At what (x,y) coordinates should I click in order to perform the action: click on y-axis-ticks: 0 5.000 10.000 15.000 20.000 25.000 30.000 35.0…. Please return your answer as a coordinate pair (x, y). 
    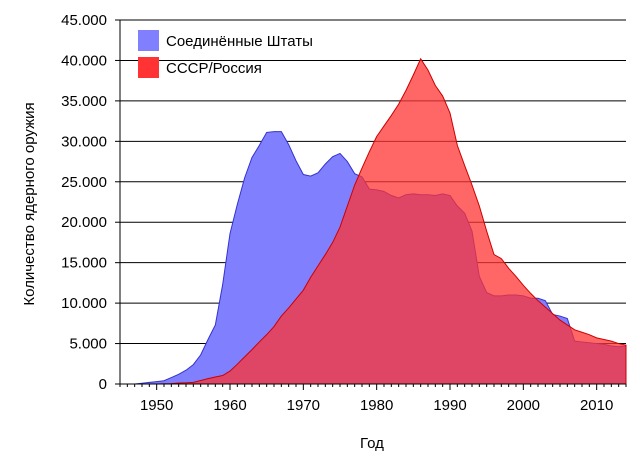
    Looking at the image, I should click on (90, 202).